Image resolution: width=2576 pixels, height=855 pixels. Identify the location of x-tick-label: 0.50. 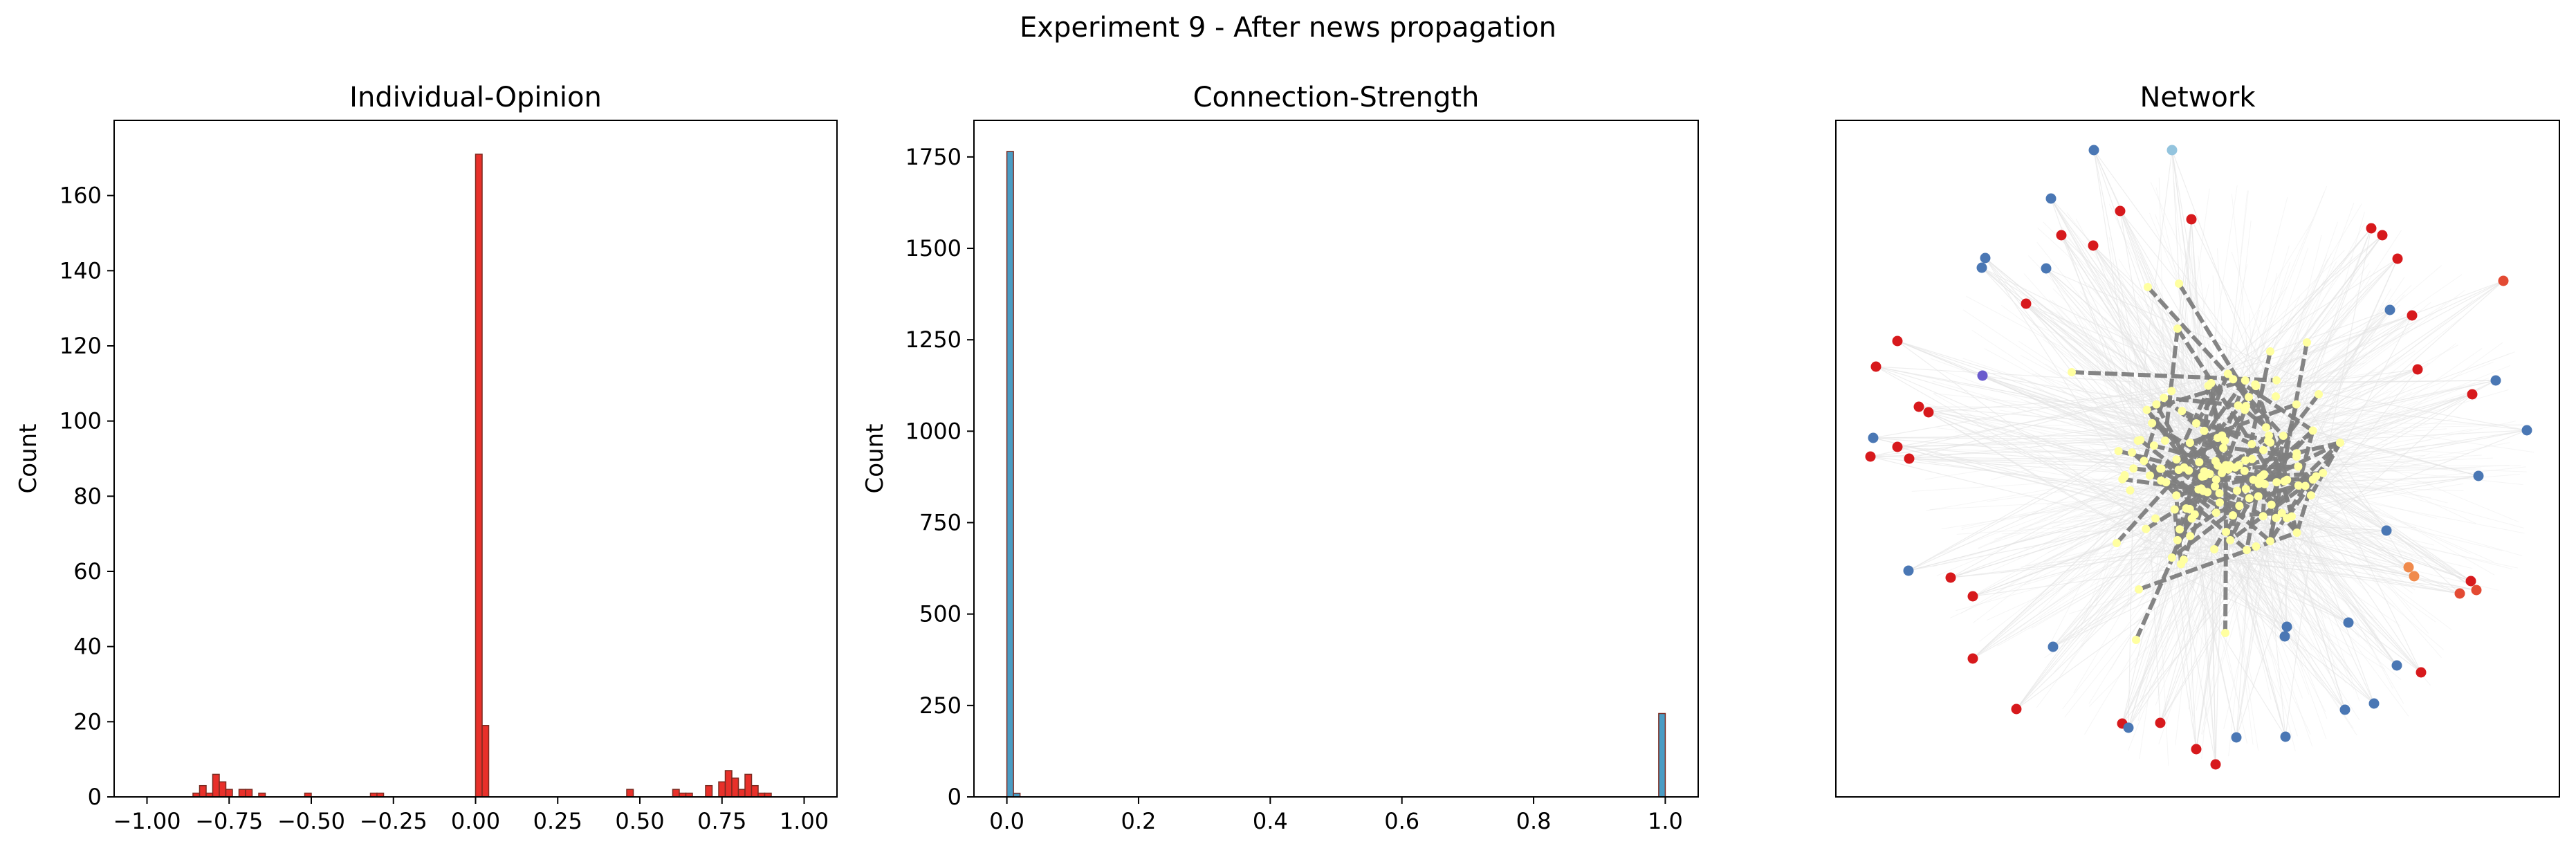
(639, 821).